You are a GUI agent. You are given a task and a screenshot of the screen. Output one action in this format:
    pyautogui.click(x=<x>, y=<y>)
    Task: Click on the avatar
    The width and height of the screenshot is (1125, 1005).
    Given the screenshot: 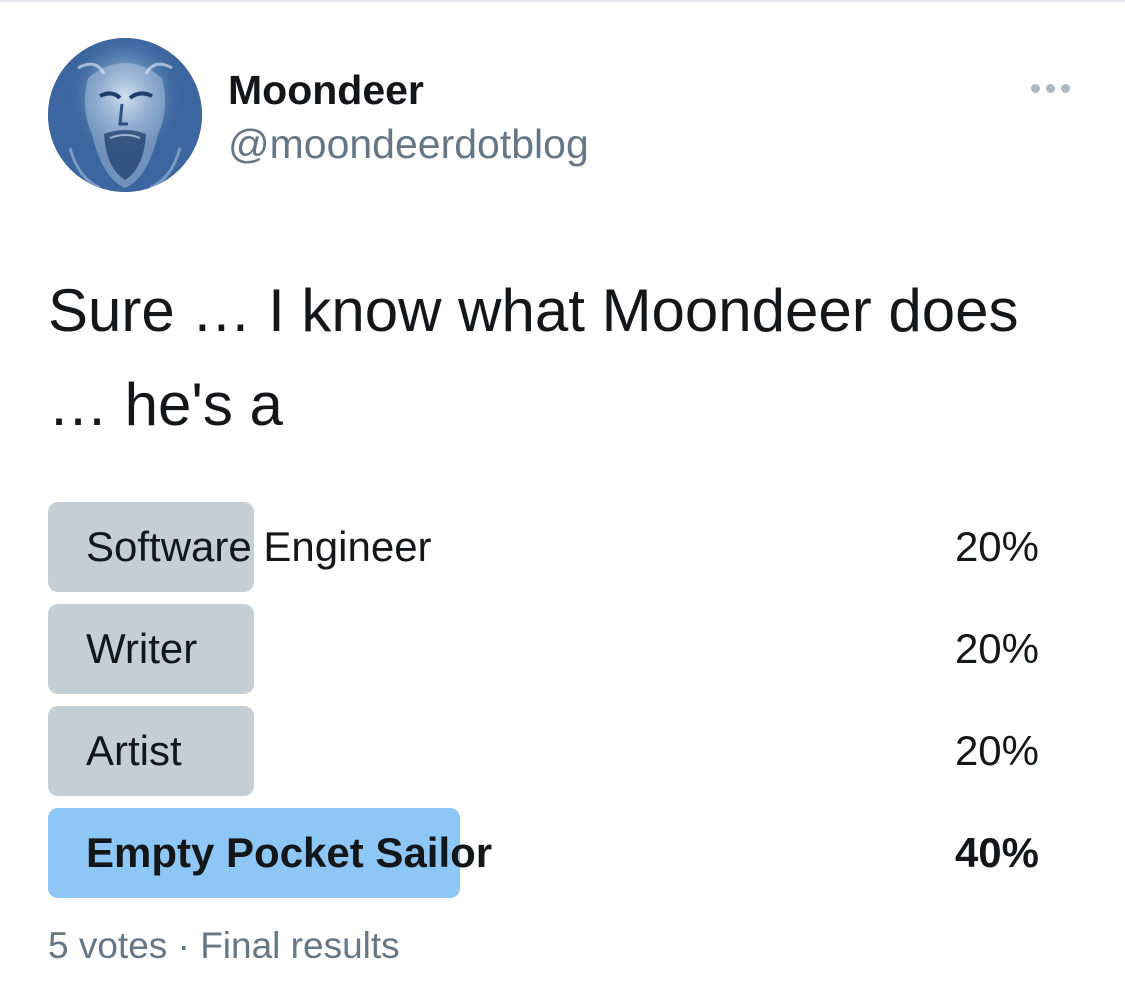 What is the action you would take?
    pyautogui.click(x=125, y=115)
    